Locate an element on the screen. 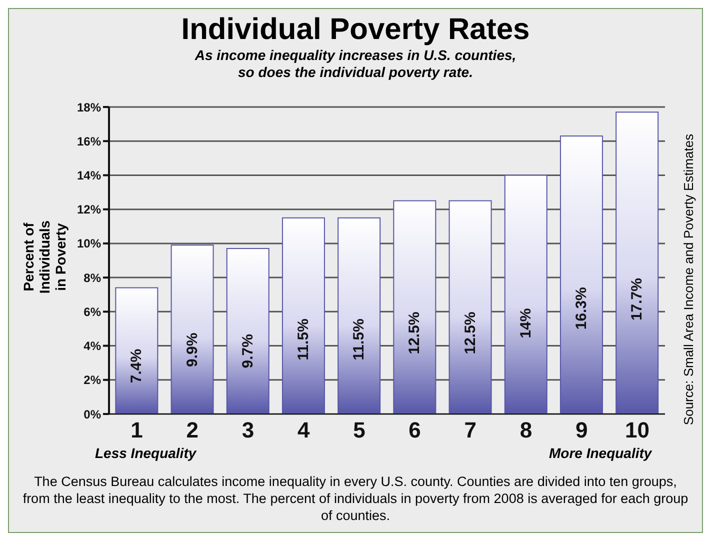  x-tick-label: 7 is located at coordinates (470, 430).